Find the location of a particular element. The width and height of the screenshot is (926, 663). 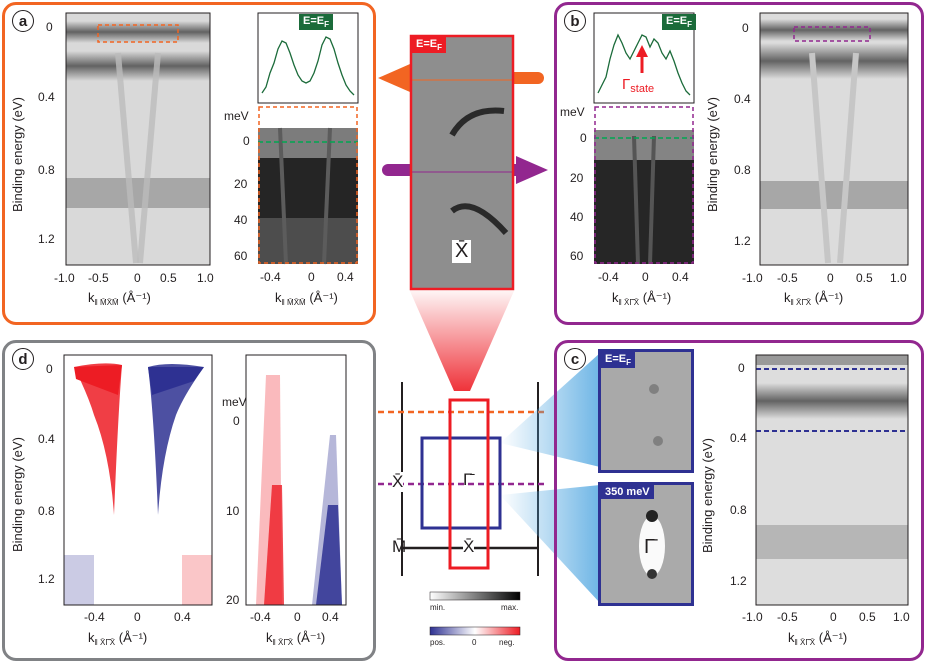

panel-b-zoom-unit: meV is located at coordinates (572, 112).